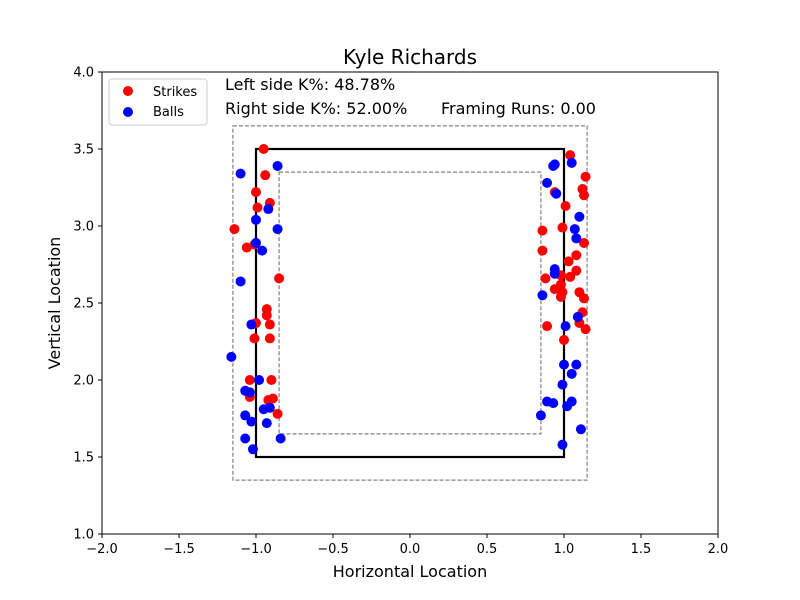 The width and height of the screenshot is (800, 600). I want to click on x-tick-label: 1.5, so click(641, 549).